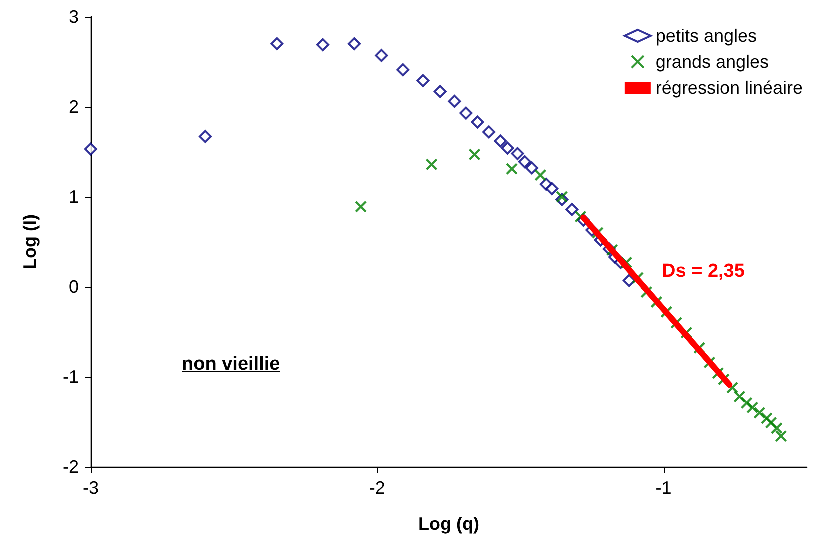 This screenshot has width=823, height=549. Describe the element at coordinates (73, 17) in the screenshot. I see `y-tick-label: 3` at that location.